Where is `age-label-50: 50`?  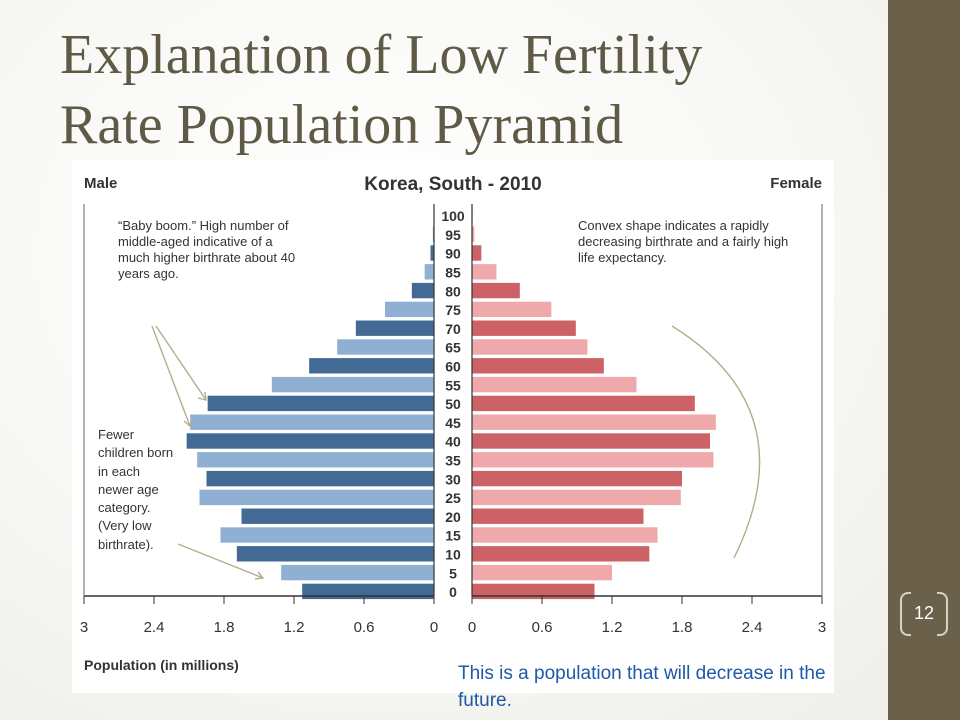
age-label-50: 50 is located at coordinates (453, 404).